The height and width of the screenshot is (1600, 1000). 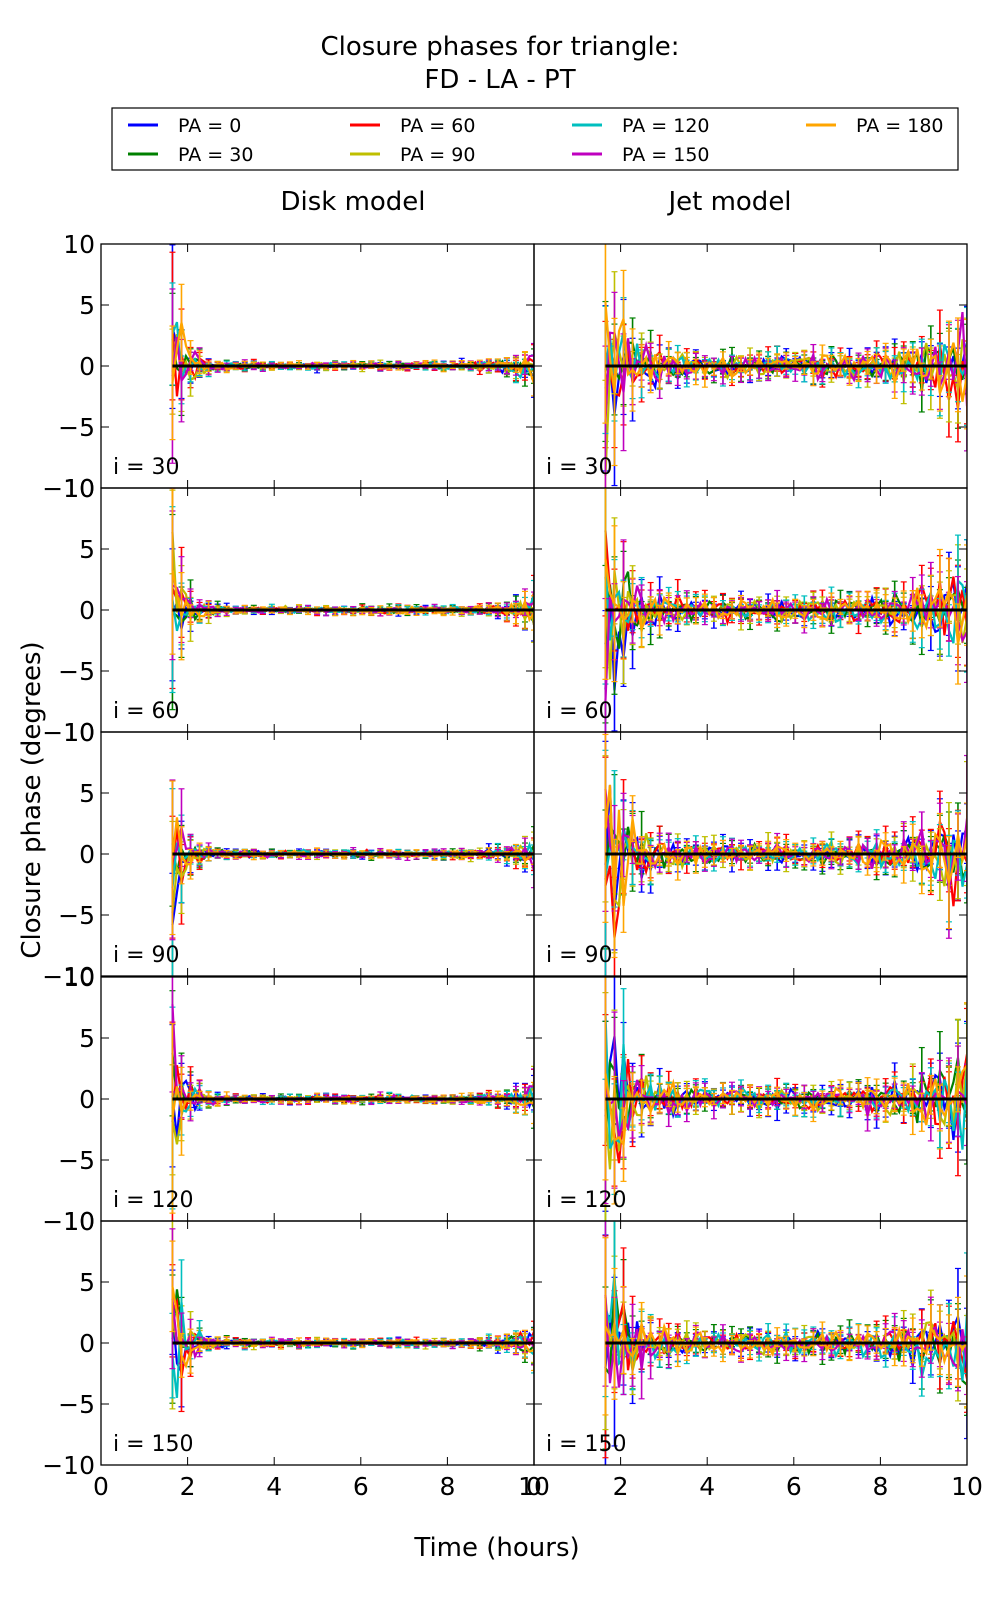 What do you see at coordinates (215, 155) in the screenshot?
I see `legend-label: PA = 30` at bounding box center [215, 155].